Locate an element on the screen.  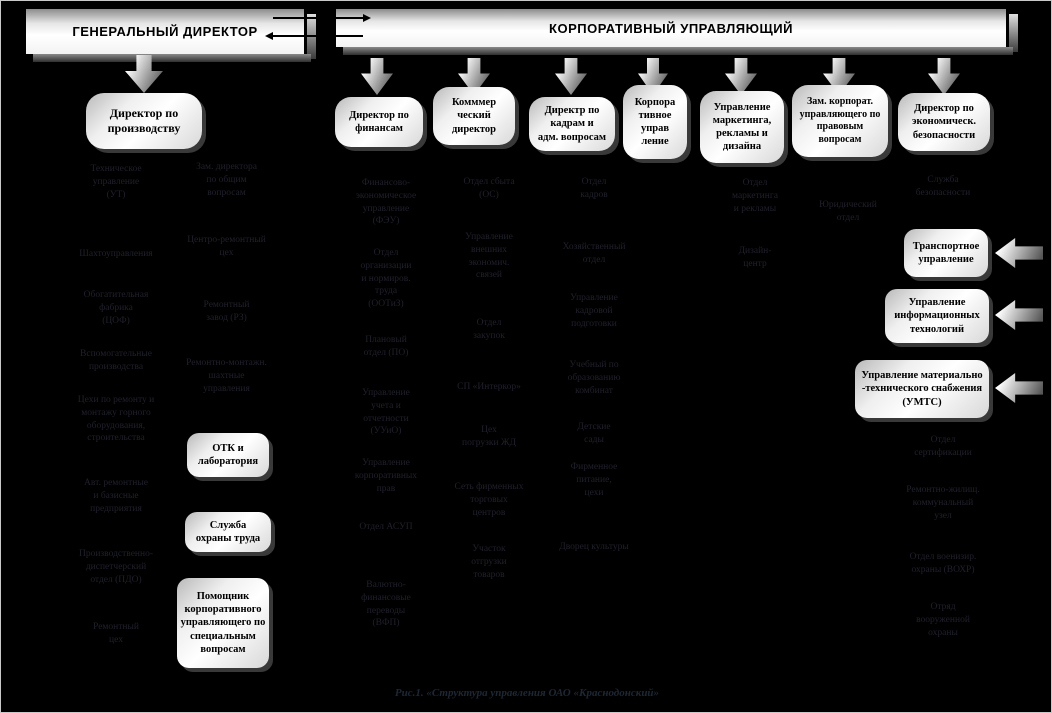
unit-it: Управление информационных технологий is located at coordinates (937, 316).